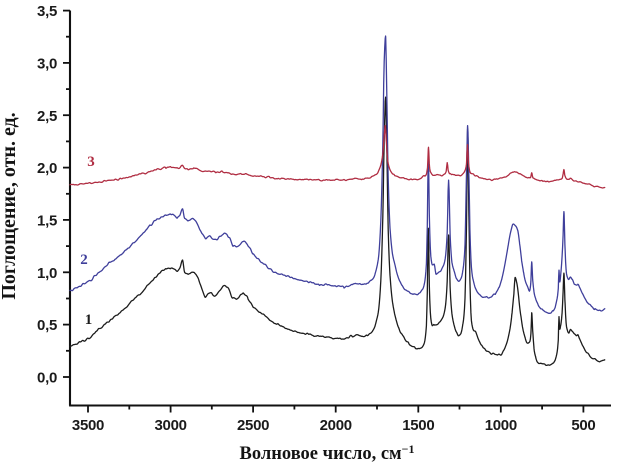 The image size is (620, 471). I want to click on svg-text: 1,5, so click(47, 220).